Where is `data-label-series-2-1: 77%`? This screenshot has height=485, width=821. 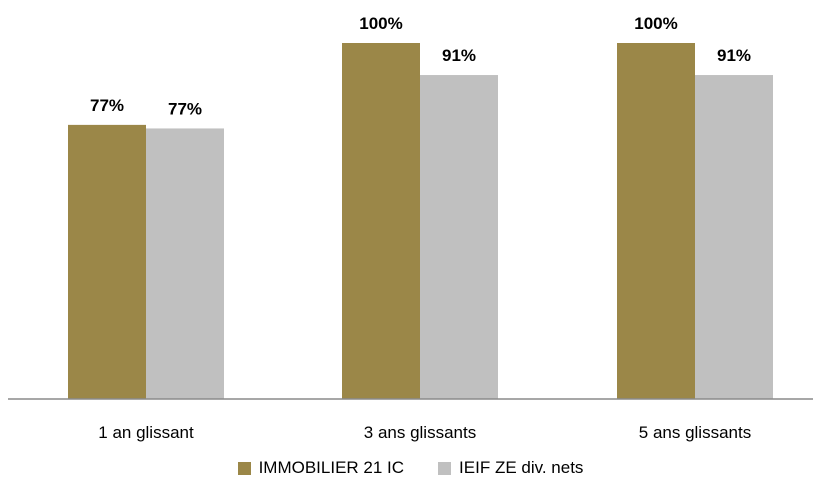
data-label-series-2-1: 77% is located at coordinates (185, 108).